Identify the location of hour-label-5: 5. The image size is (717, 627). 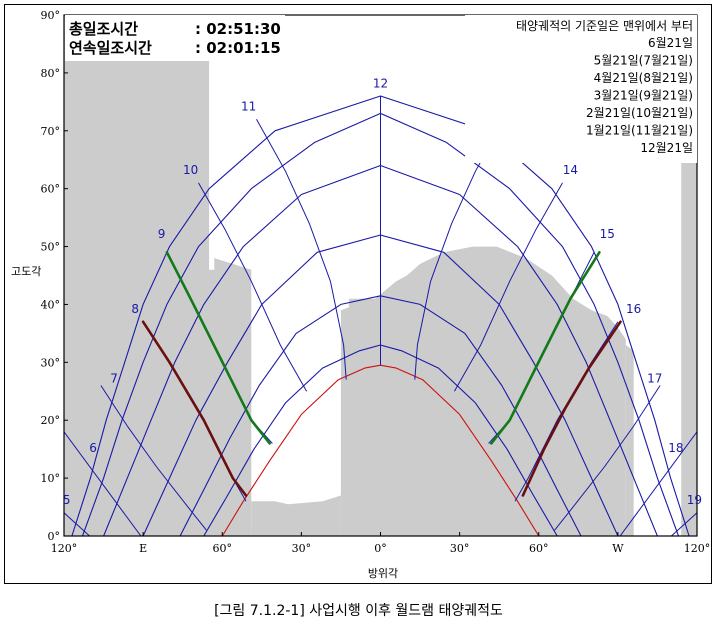
(67, 500).